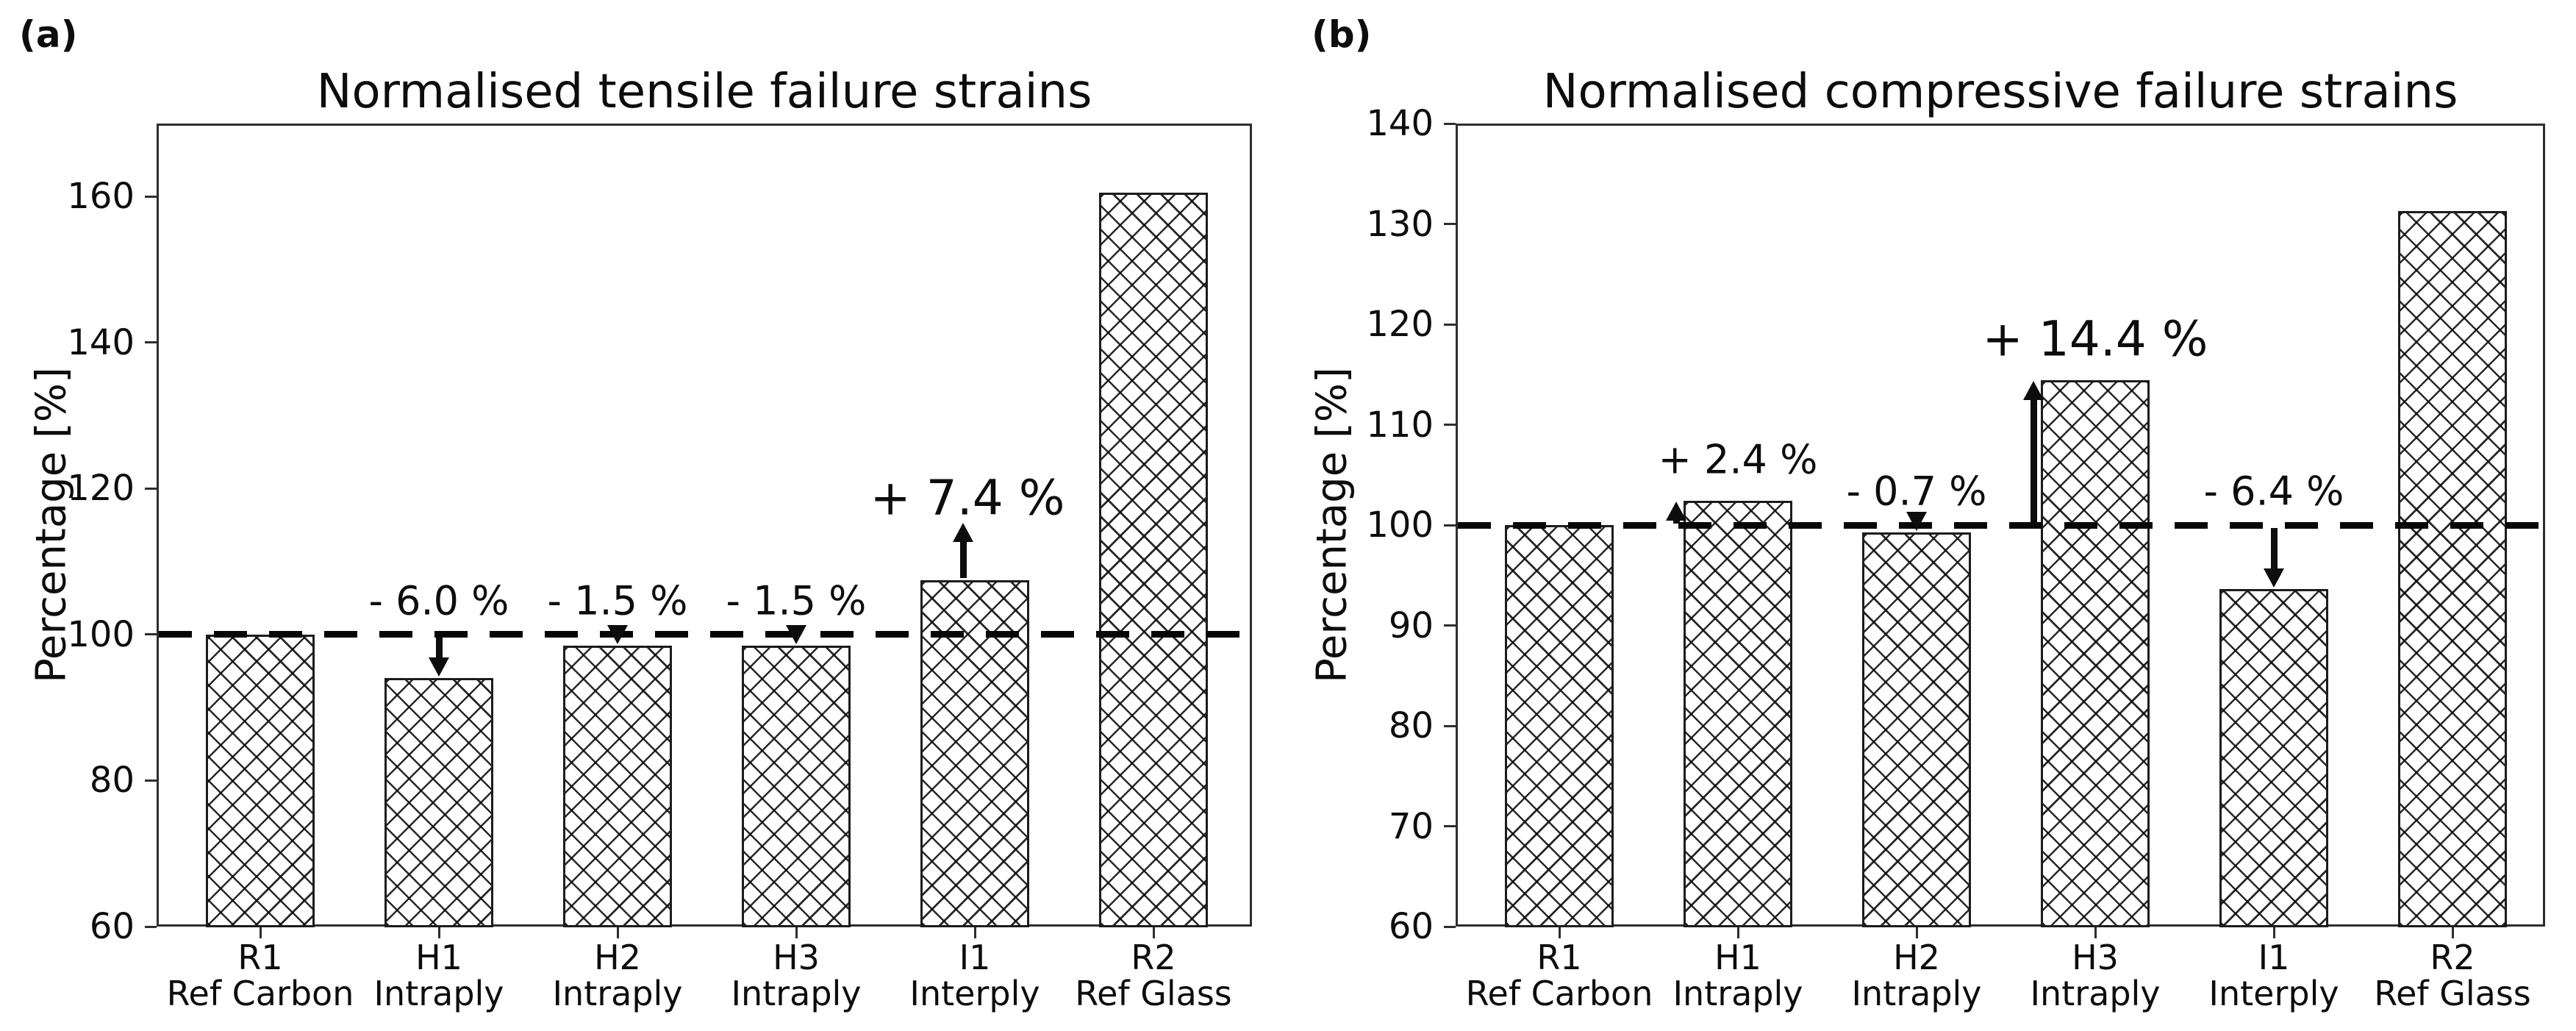  I want to click on y-tick-label-a: 60, so click(112, 926).